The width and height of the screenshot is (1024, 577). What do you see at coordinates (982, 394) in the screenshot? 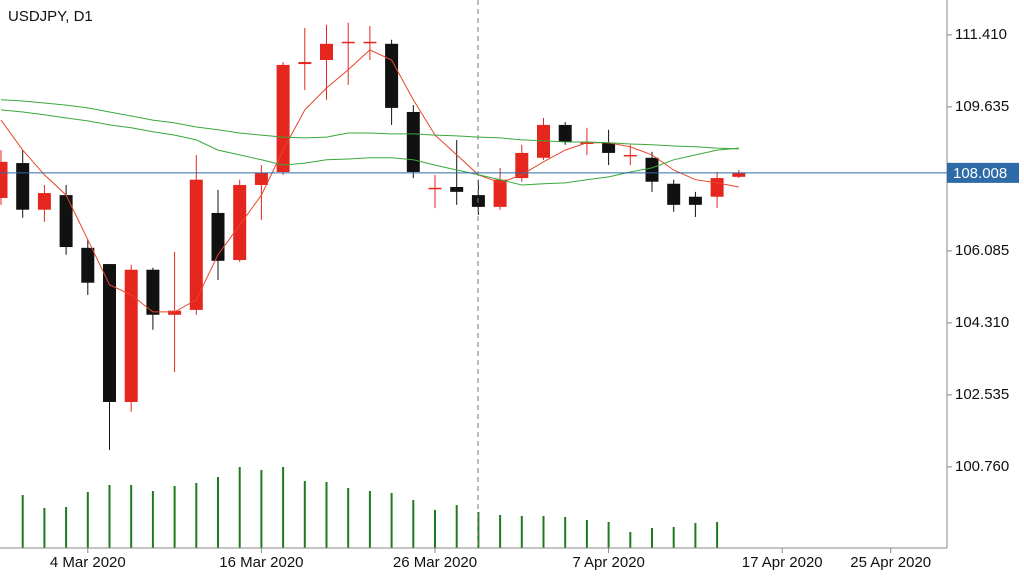
I see `y-tick-label: 102.535` at bounding box center [982, 394].